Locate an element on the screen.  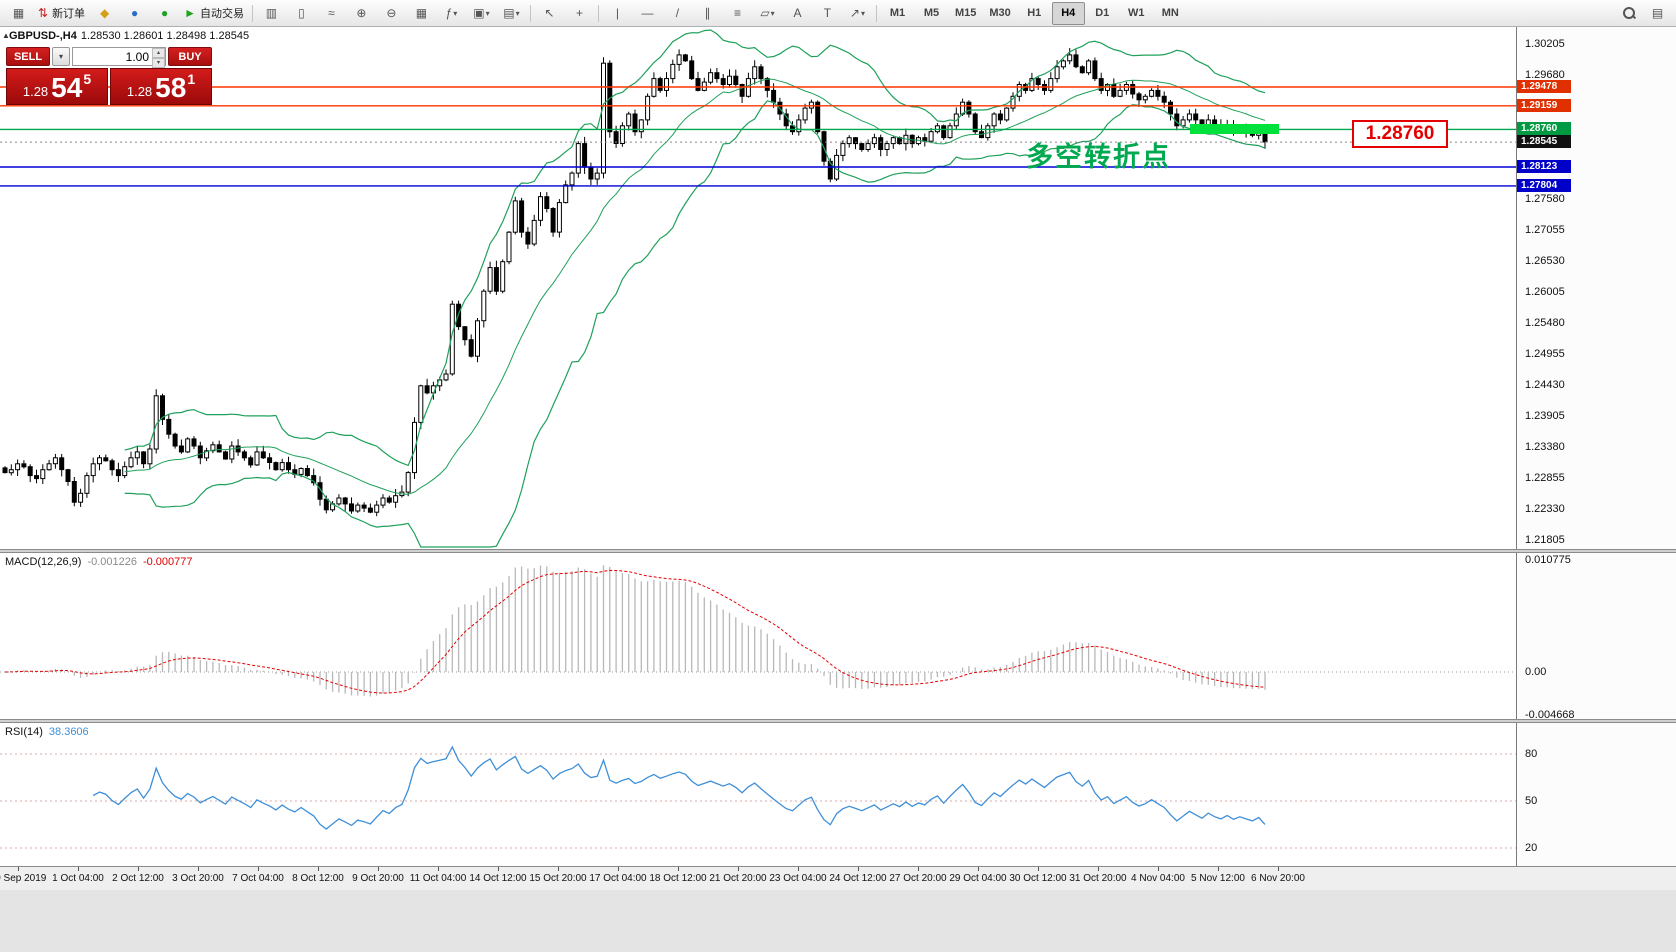
bar-chart-icon: ▥ is located at coordinates (271, 13).